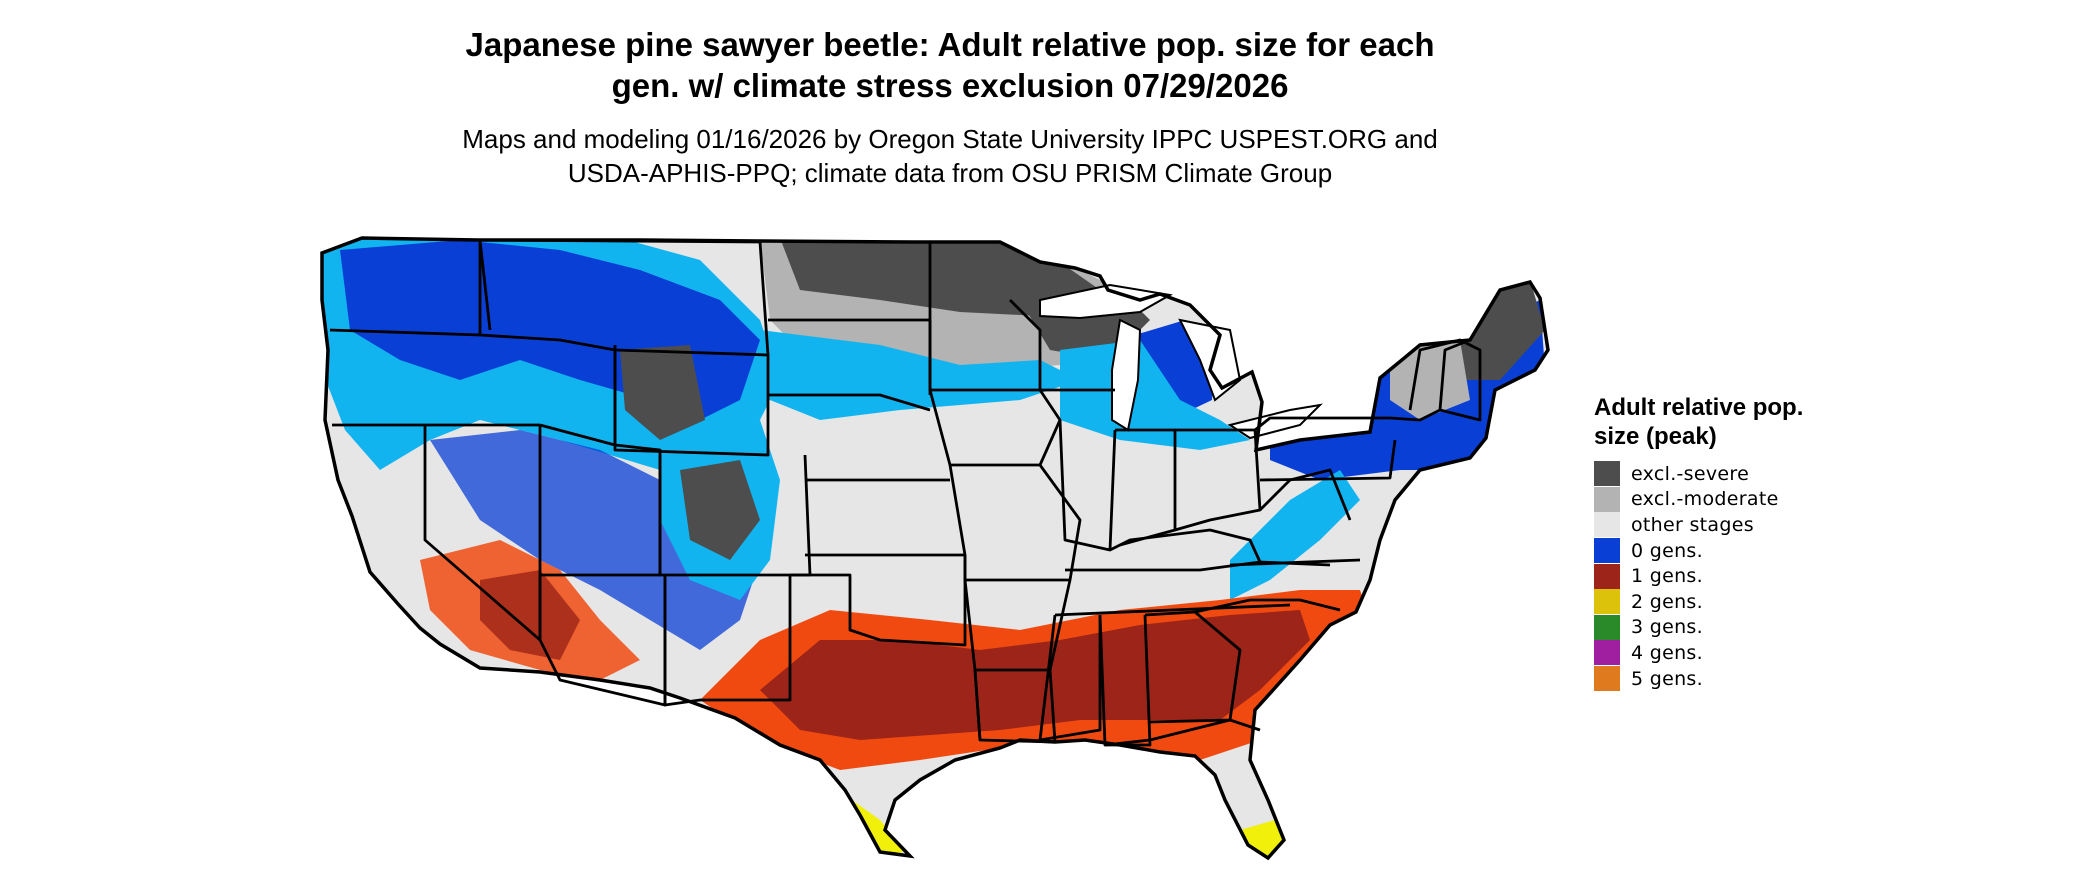  I want to click on lake-huron, so click(1210, 360).